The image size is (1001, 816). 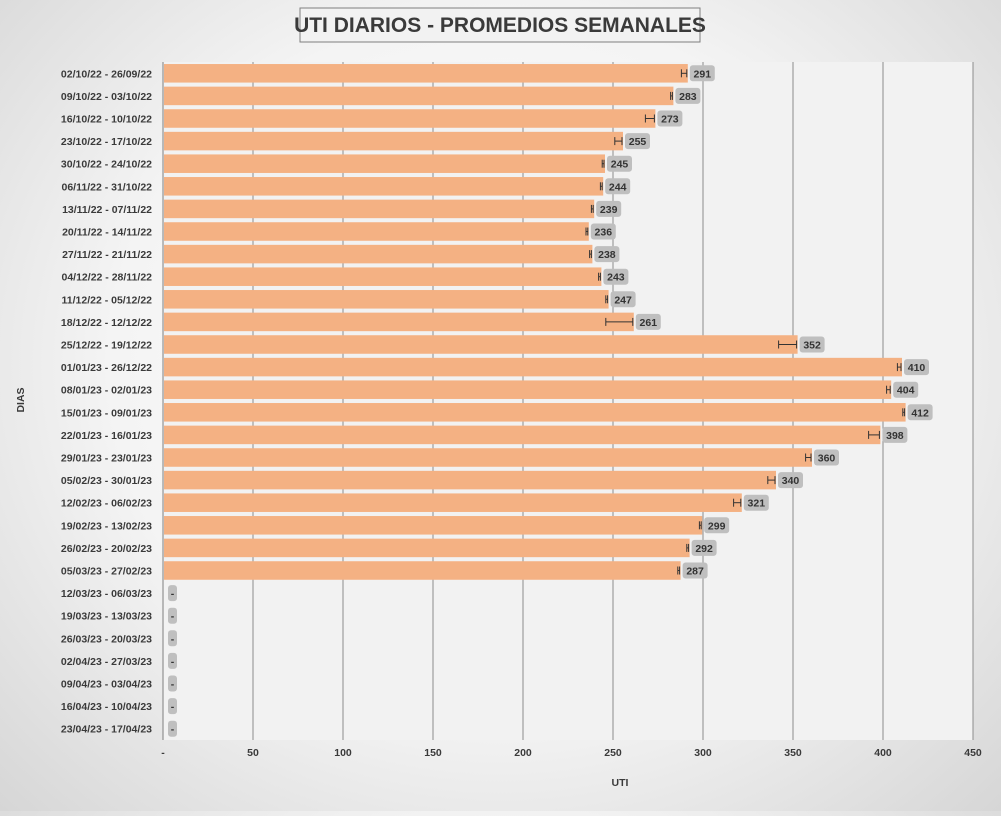 I want to click on category-label: 11/12/22 - 05/12/22, so click(x=107, y=300).